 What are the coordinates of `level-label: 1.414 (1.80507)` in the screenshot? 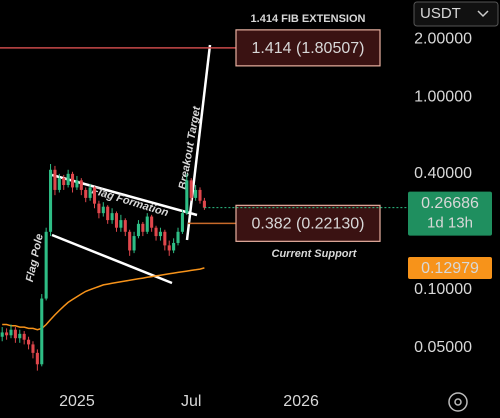 It's located at (308, 48).